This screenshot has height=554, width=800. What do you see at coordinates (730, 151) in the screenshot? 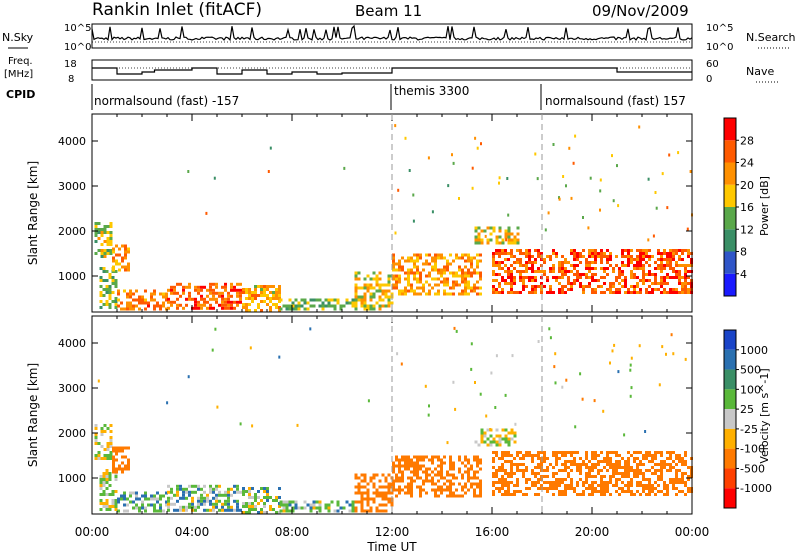
I see `colorbar-swatch` at bounding box center [730, 151].